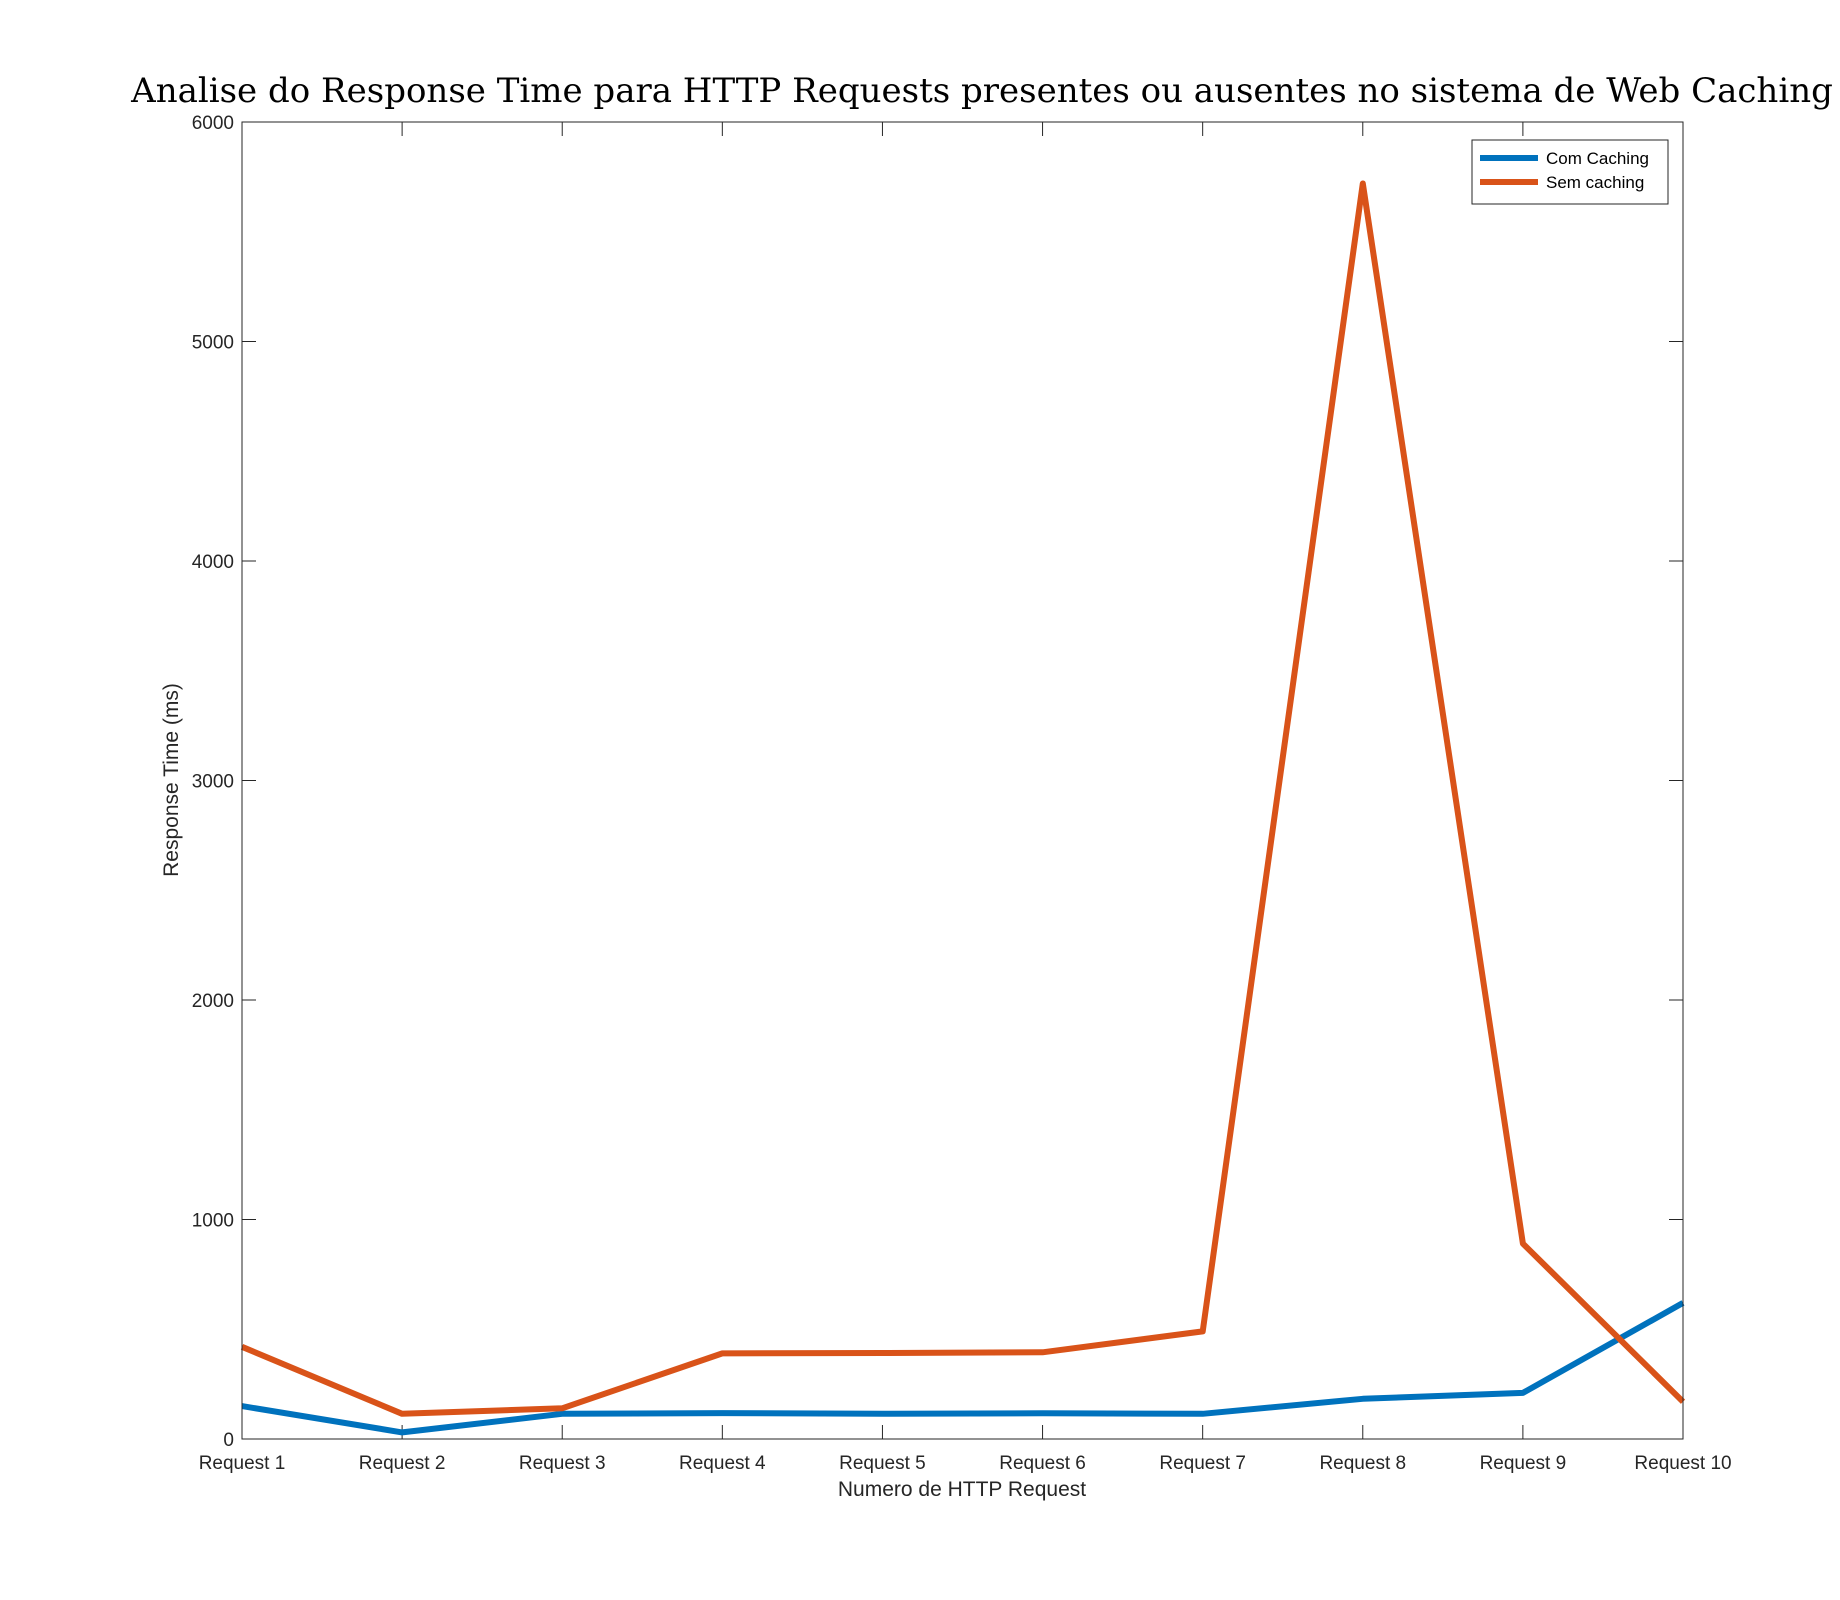  I want to click on legend-label: Sem caching, so click(1595, 182).